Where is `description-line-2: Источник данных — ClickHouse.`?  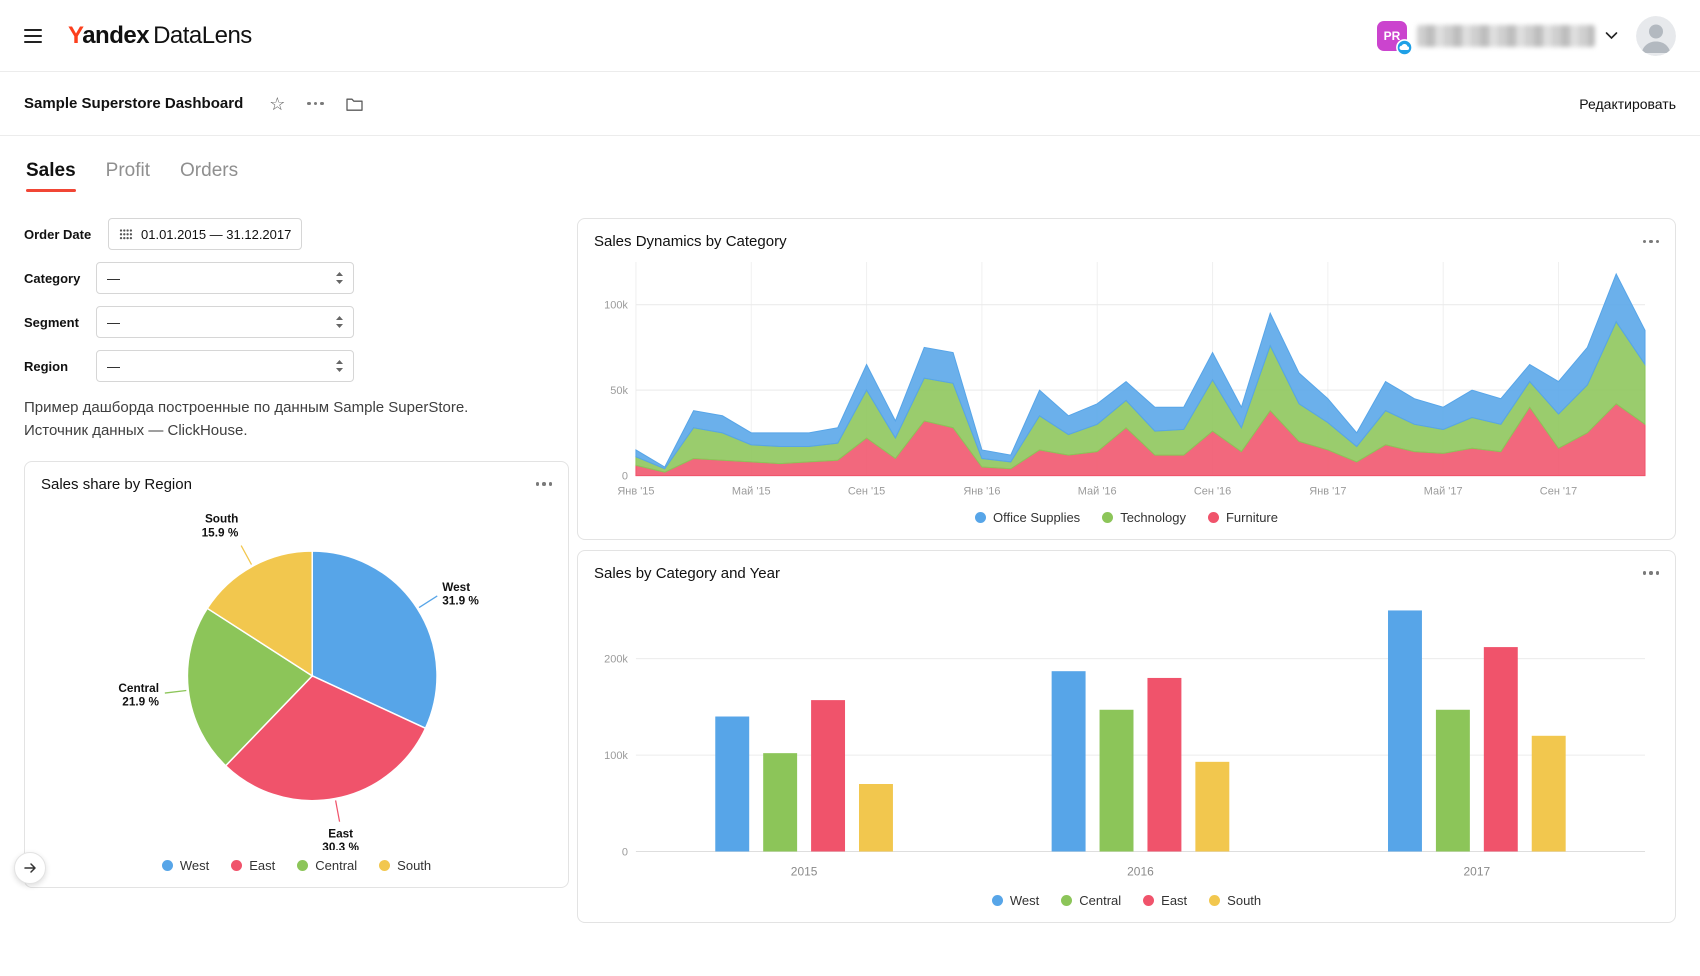 description-line-2: Источник данных — ClickHouse. is located at coordinates (136, 431).